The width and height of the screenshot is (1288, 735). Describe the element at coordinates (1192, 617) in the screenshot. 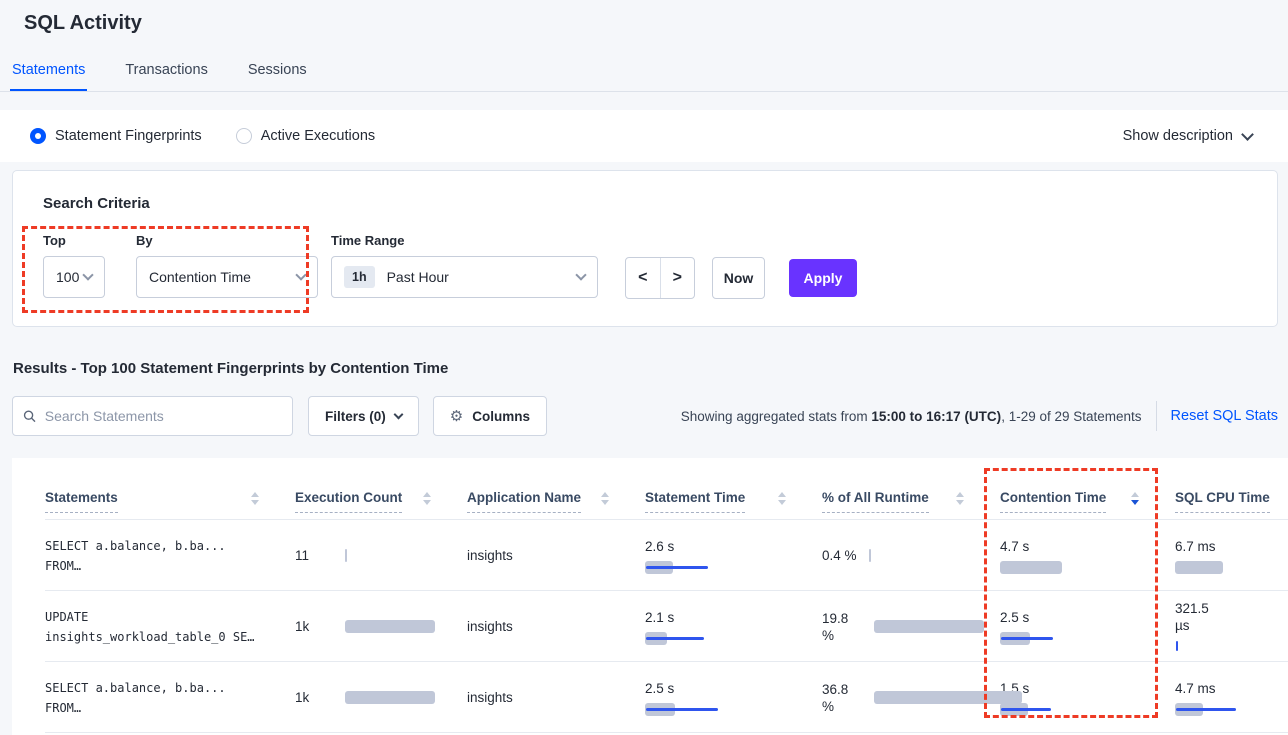

I see `metric-value: 321.5 µs` at that location.